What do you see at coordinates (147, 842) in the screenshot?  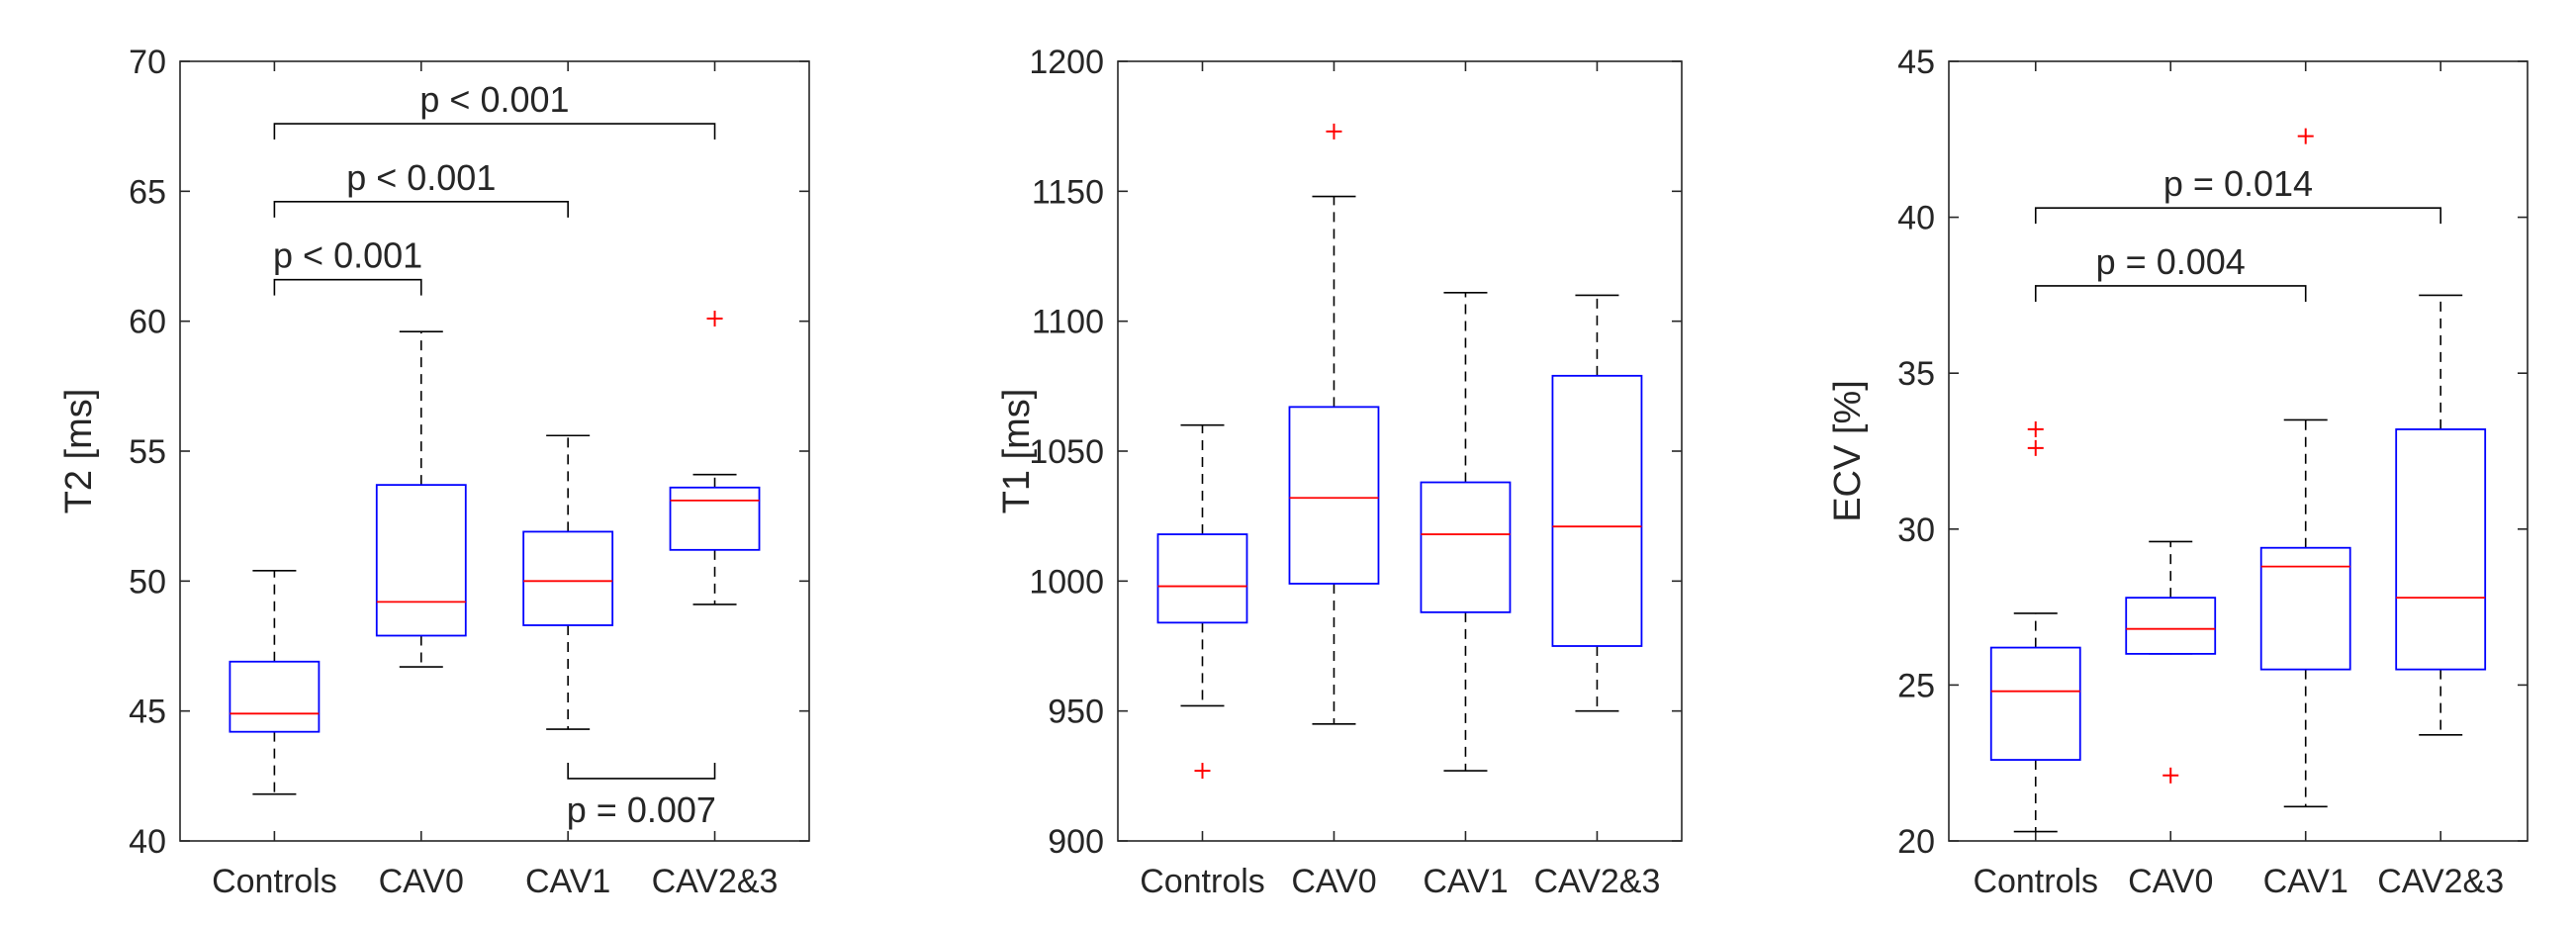 I see `t2-ytick-label: 40` at bounding box center [147, 842].